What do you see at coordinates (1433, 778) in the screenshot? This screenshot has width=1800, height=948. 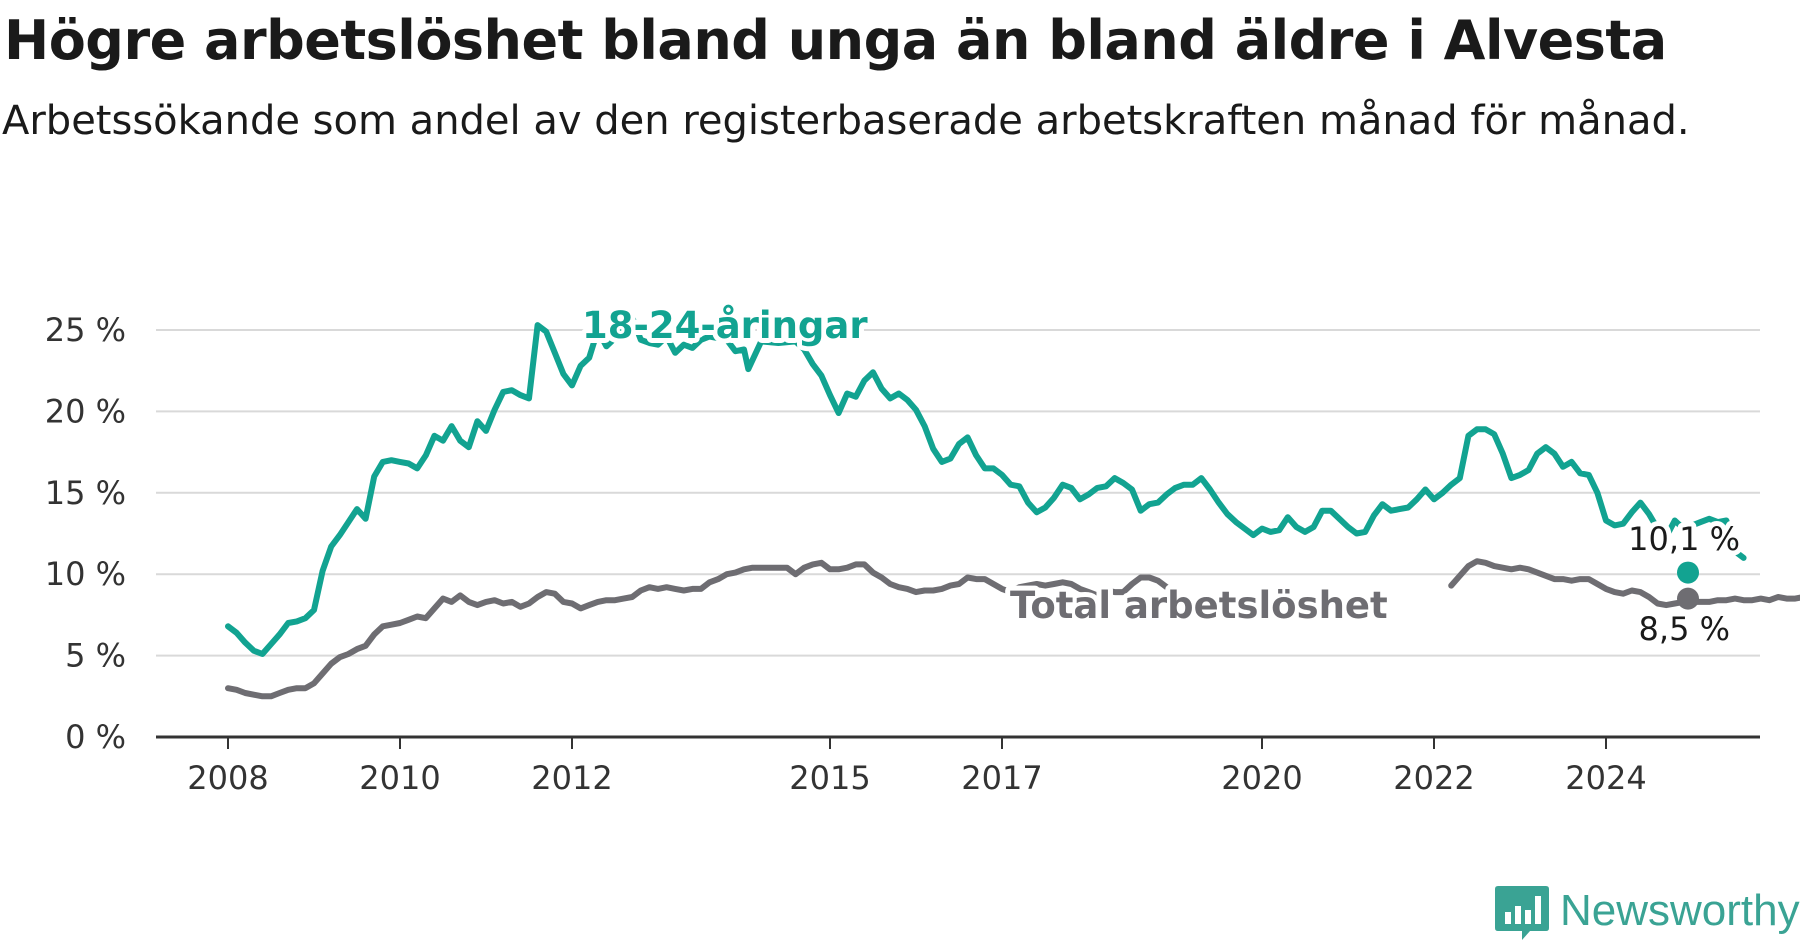 I see `x-tick-label: 2022` at bounding box center [1433, 778].